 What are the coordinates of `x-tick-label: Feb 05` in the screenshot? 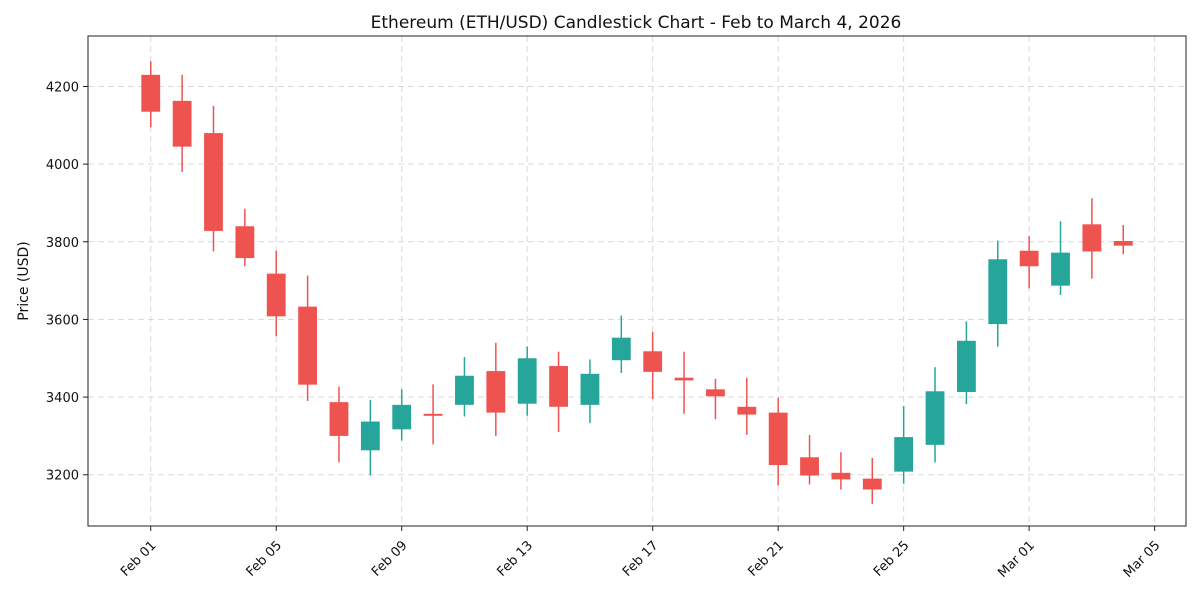 It's located at (265, 559).